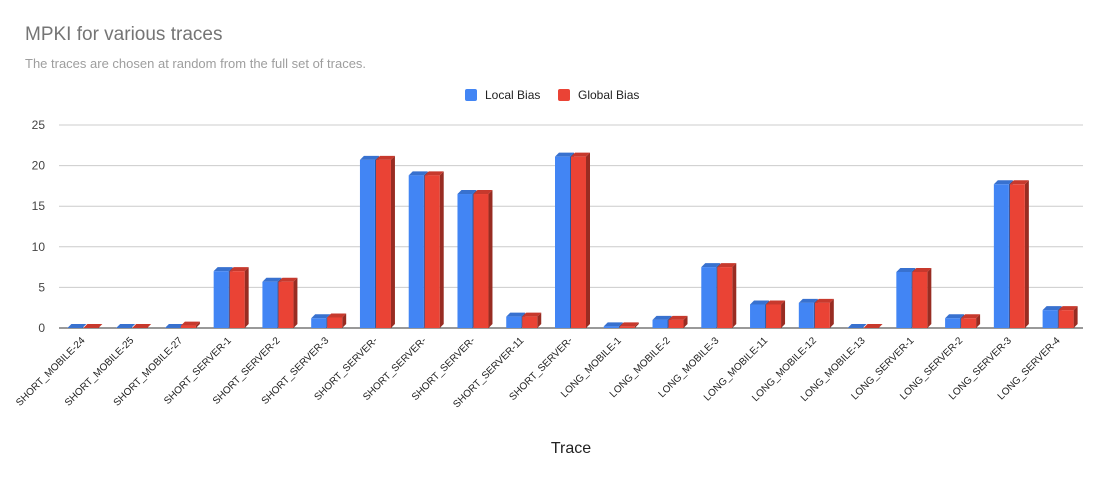 Image resolution: width=1108 pixels, height=481 pixels. I want to click on legend-label-global-bias: Global Bias, so click(608, 95).